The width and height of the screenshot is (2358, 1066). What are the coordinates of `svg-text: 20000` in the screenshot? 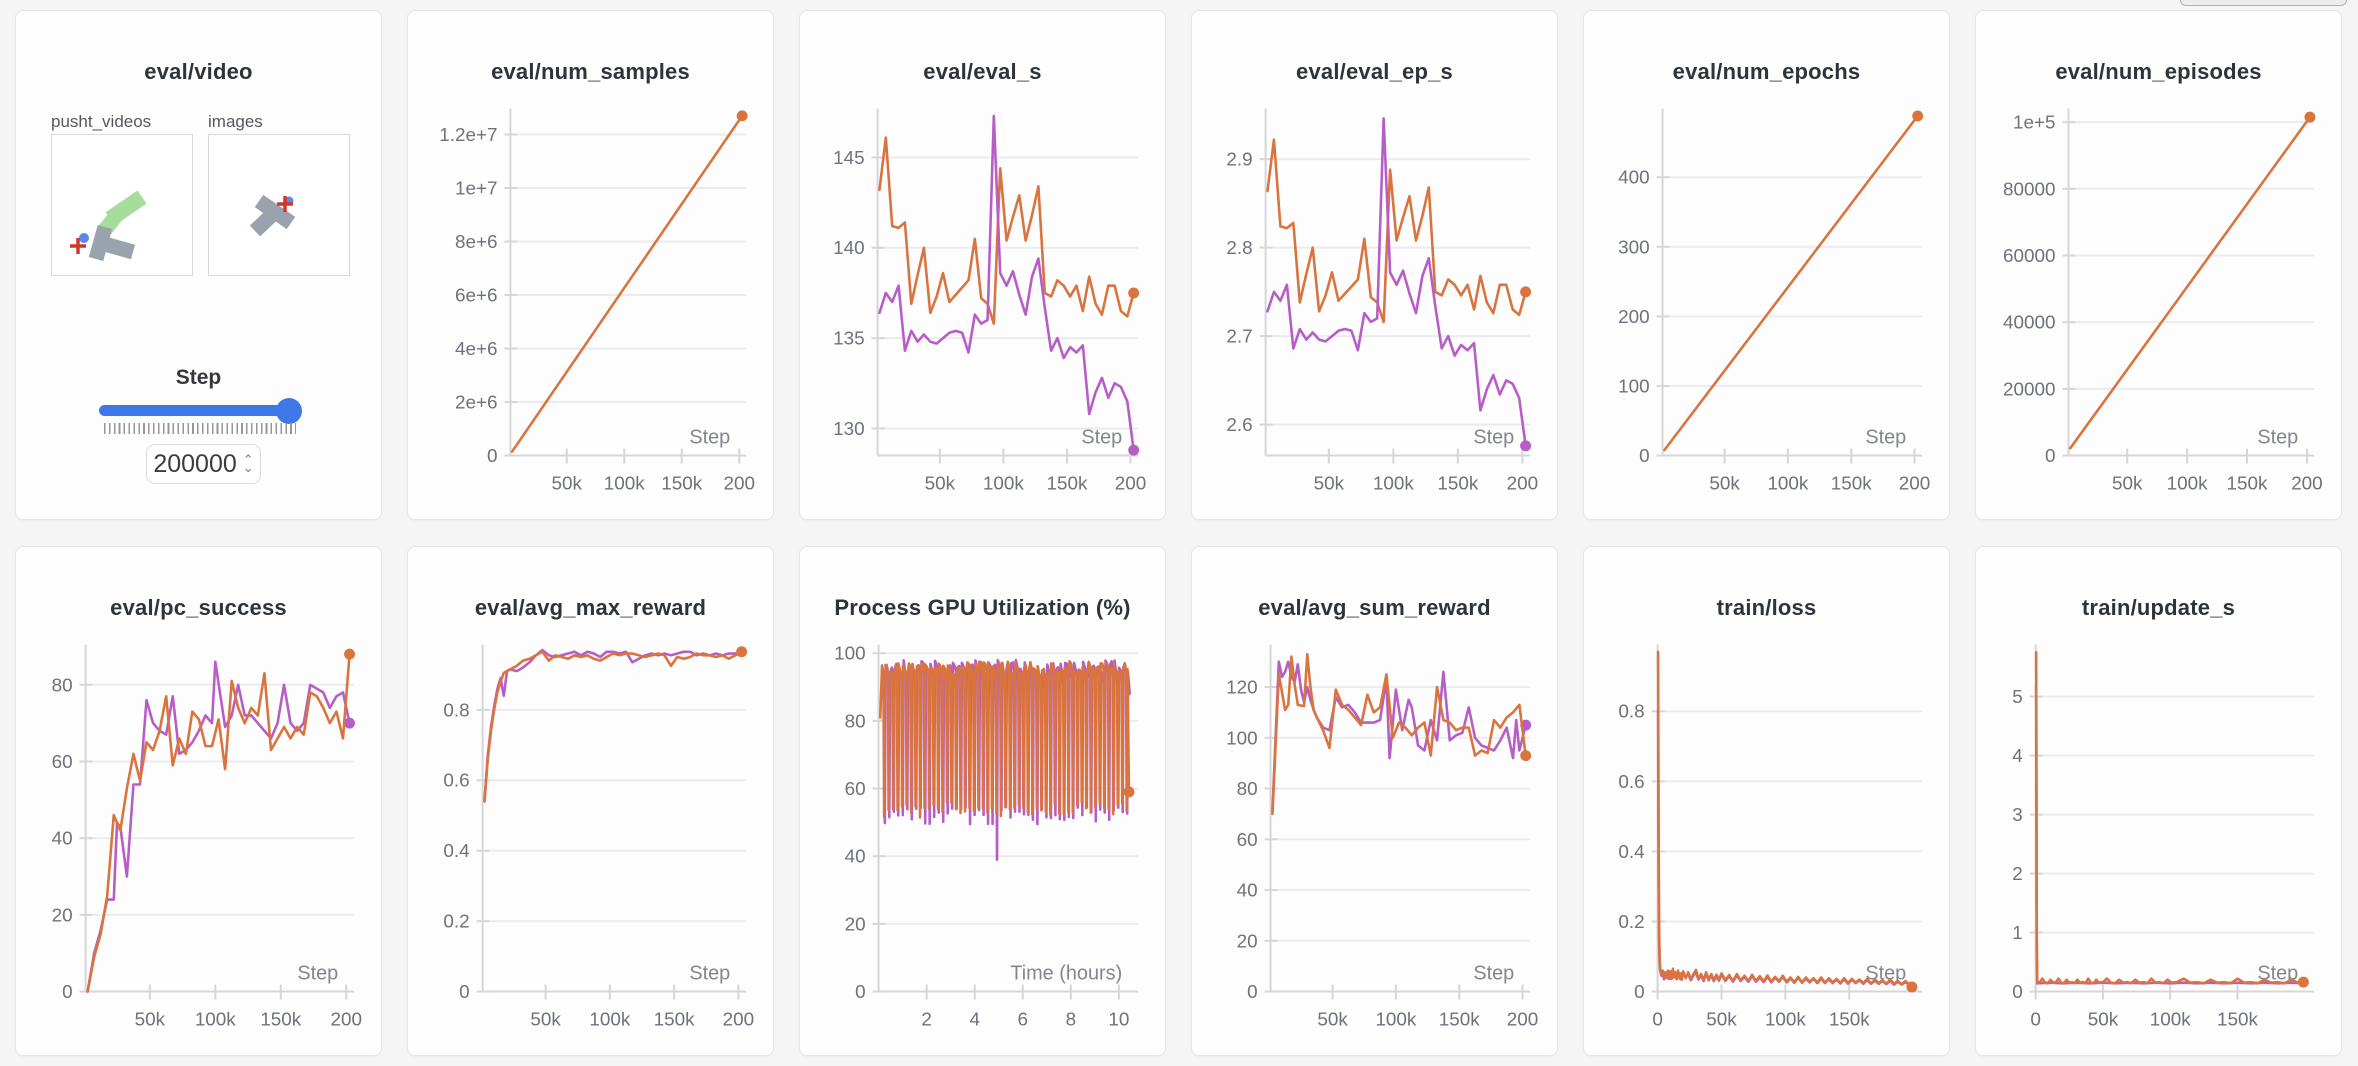 It's located at (2029, 389).